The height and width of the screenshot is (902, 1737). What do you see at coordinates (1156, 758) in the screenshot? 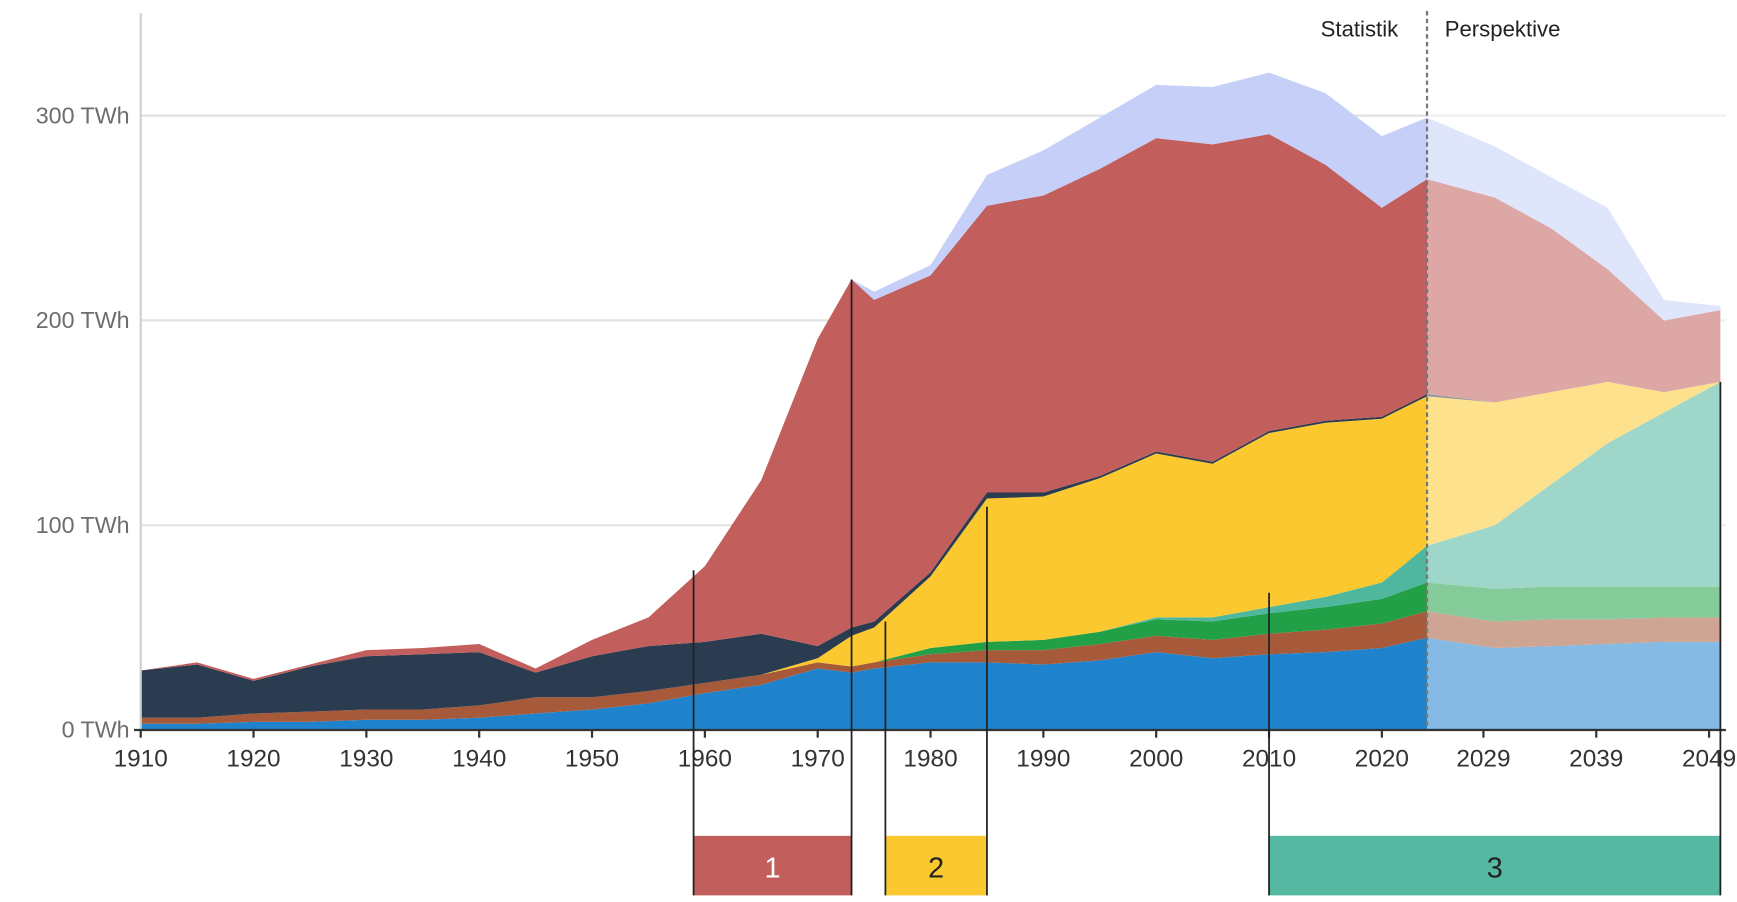
I see `x-tick-label: 2000` at bounding box center [1156, 758].